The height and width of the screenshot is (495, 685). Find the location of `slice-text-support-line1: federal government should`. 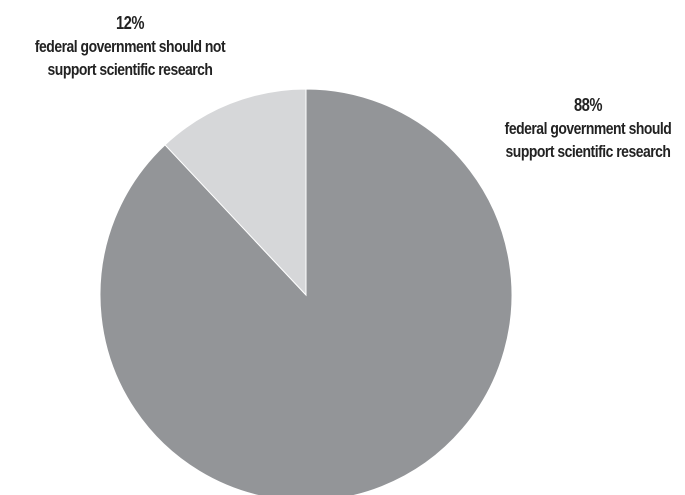

slice-text-support-line1: federal government should is located at coordinates (588, 128).